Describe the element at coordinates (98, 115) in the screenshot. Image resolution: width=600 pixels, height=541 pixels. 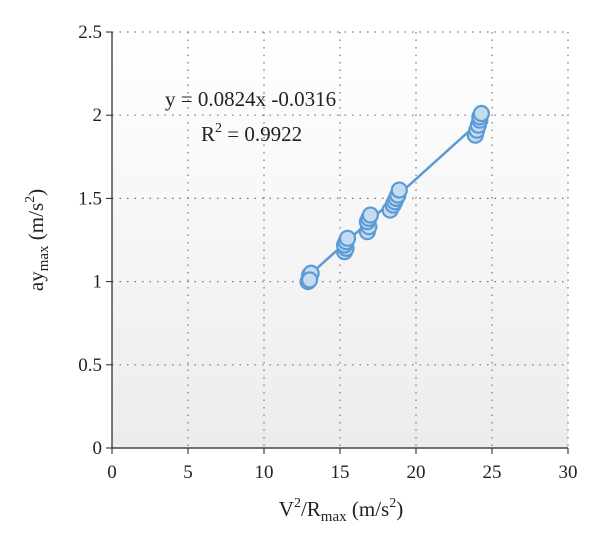
I see `y-tick-label: 2` at that location.